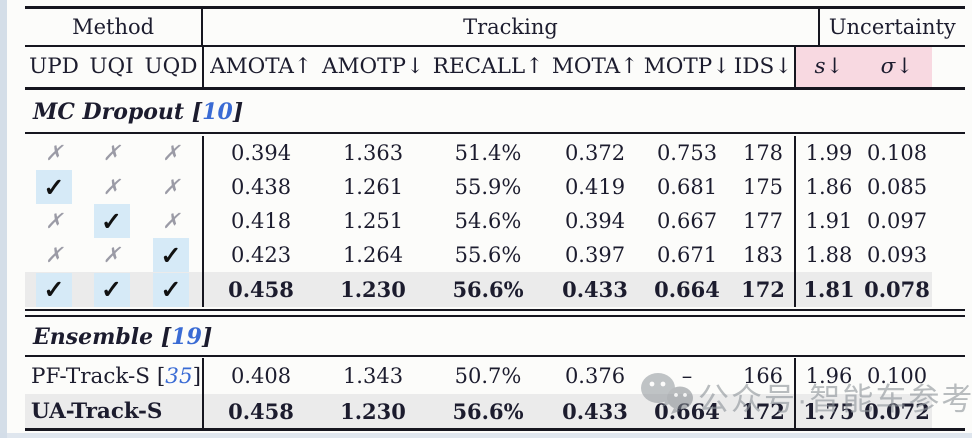 The height and width of the screenshot is (438, 972). Describe the element at coordinates (687, 67) in the screenshot. I see `col-header-motp: MOTP↓` at that location.